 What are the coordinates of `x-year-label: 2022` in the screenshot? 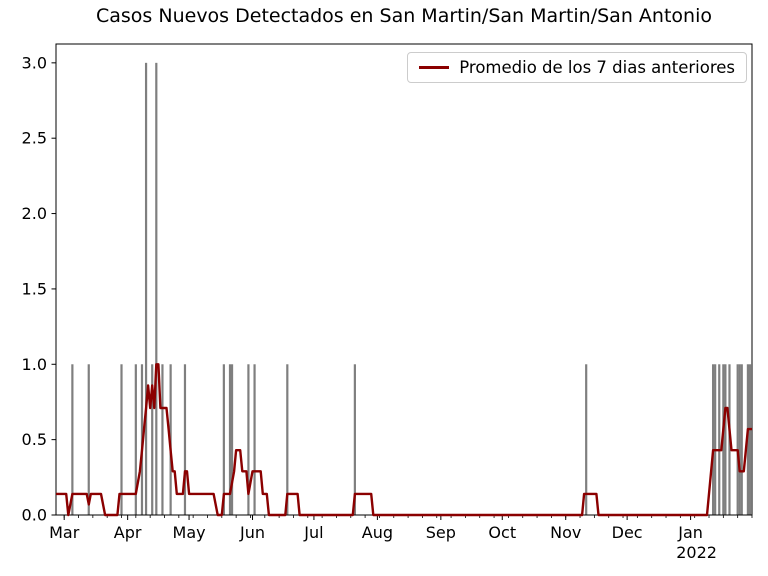 It's located at (696, 552).